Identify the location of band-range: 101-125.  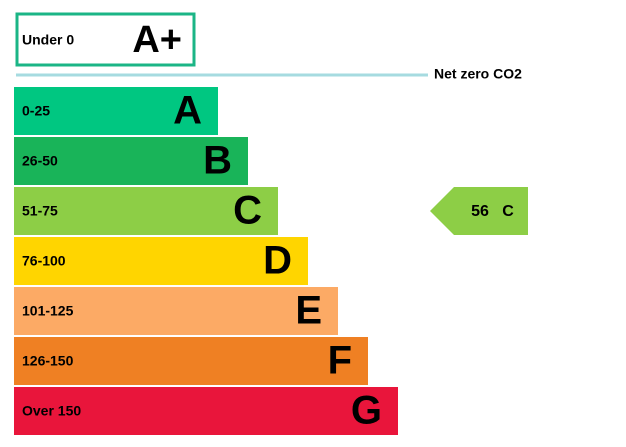
(48, 311).